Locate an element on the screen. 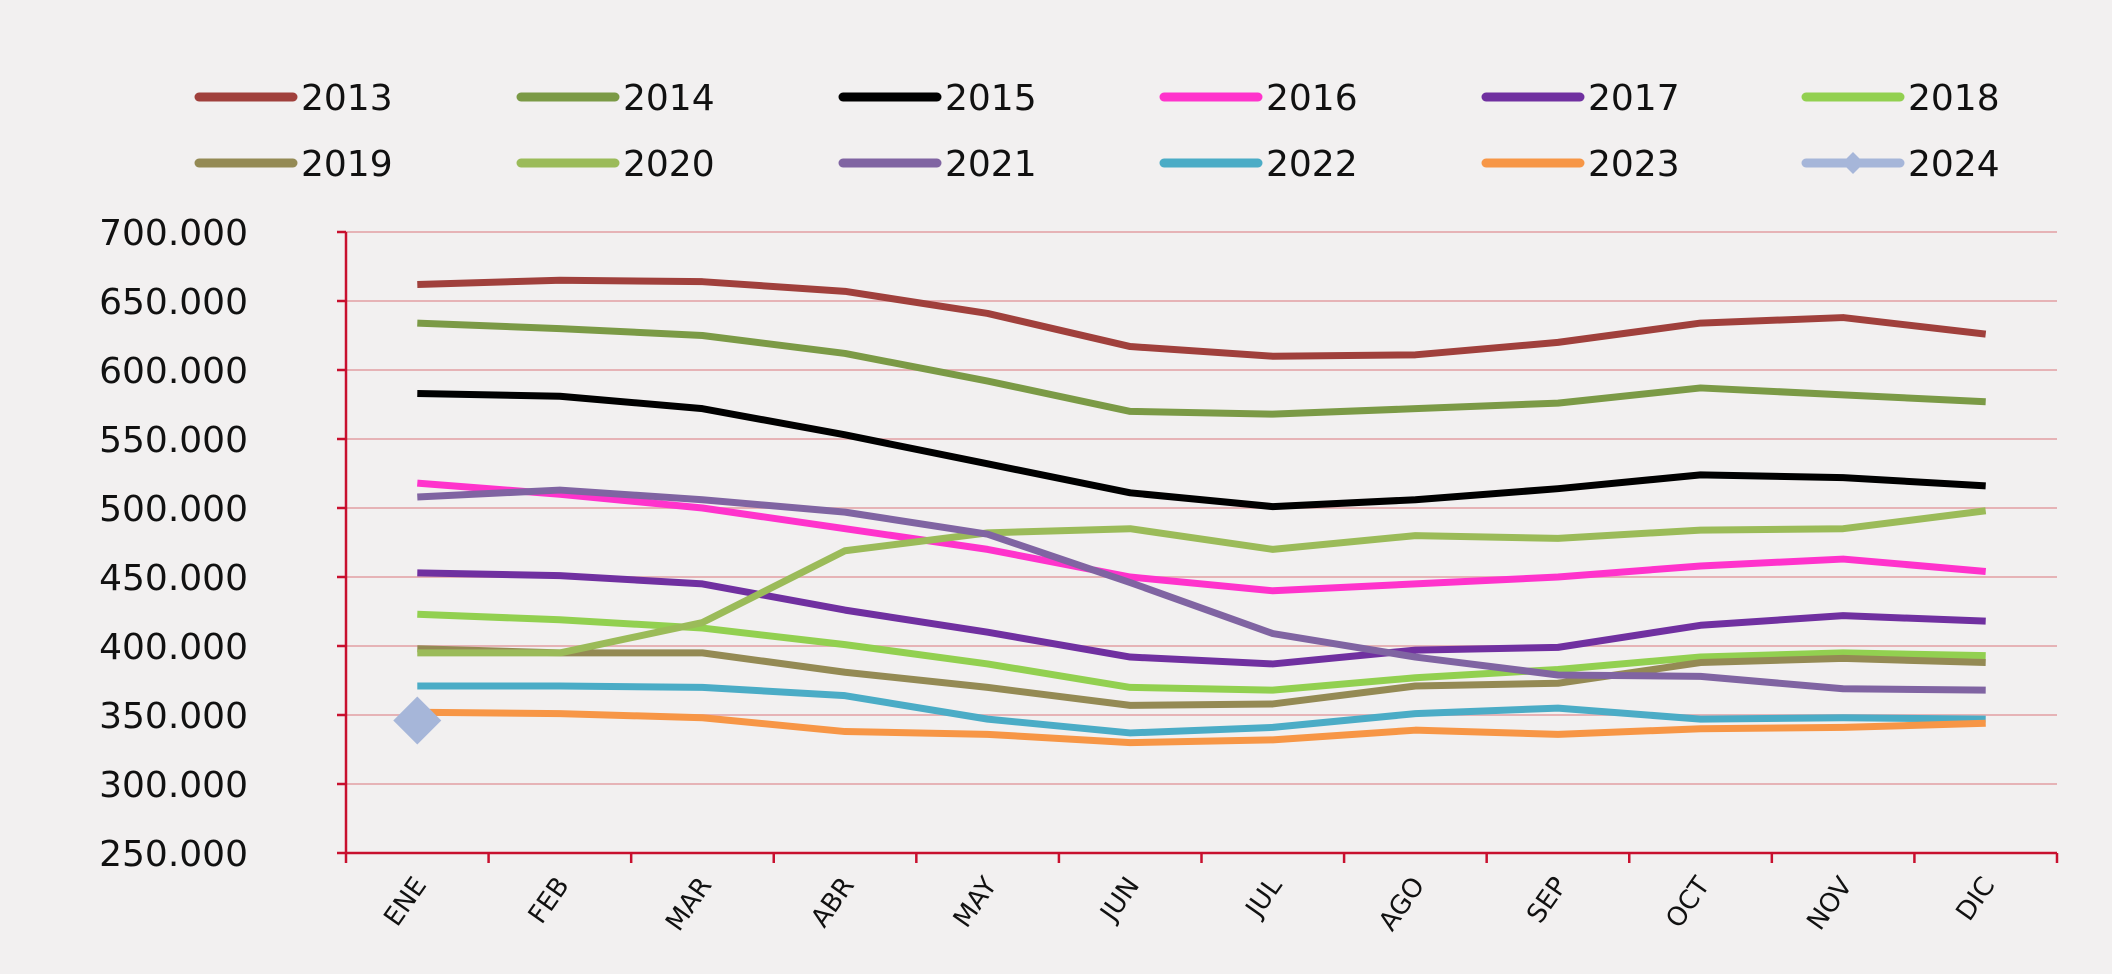 The width and height of the screenshot is (2112, 974). legend-label: 2015 is located at coordinates (991, 98).